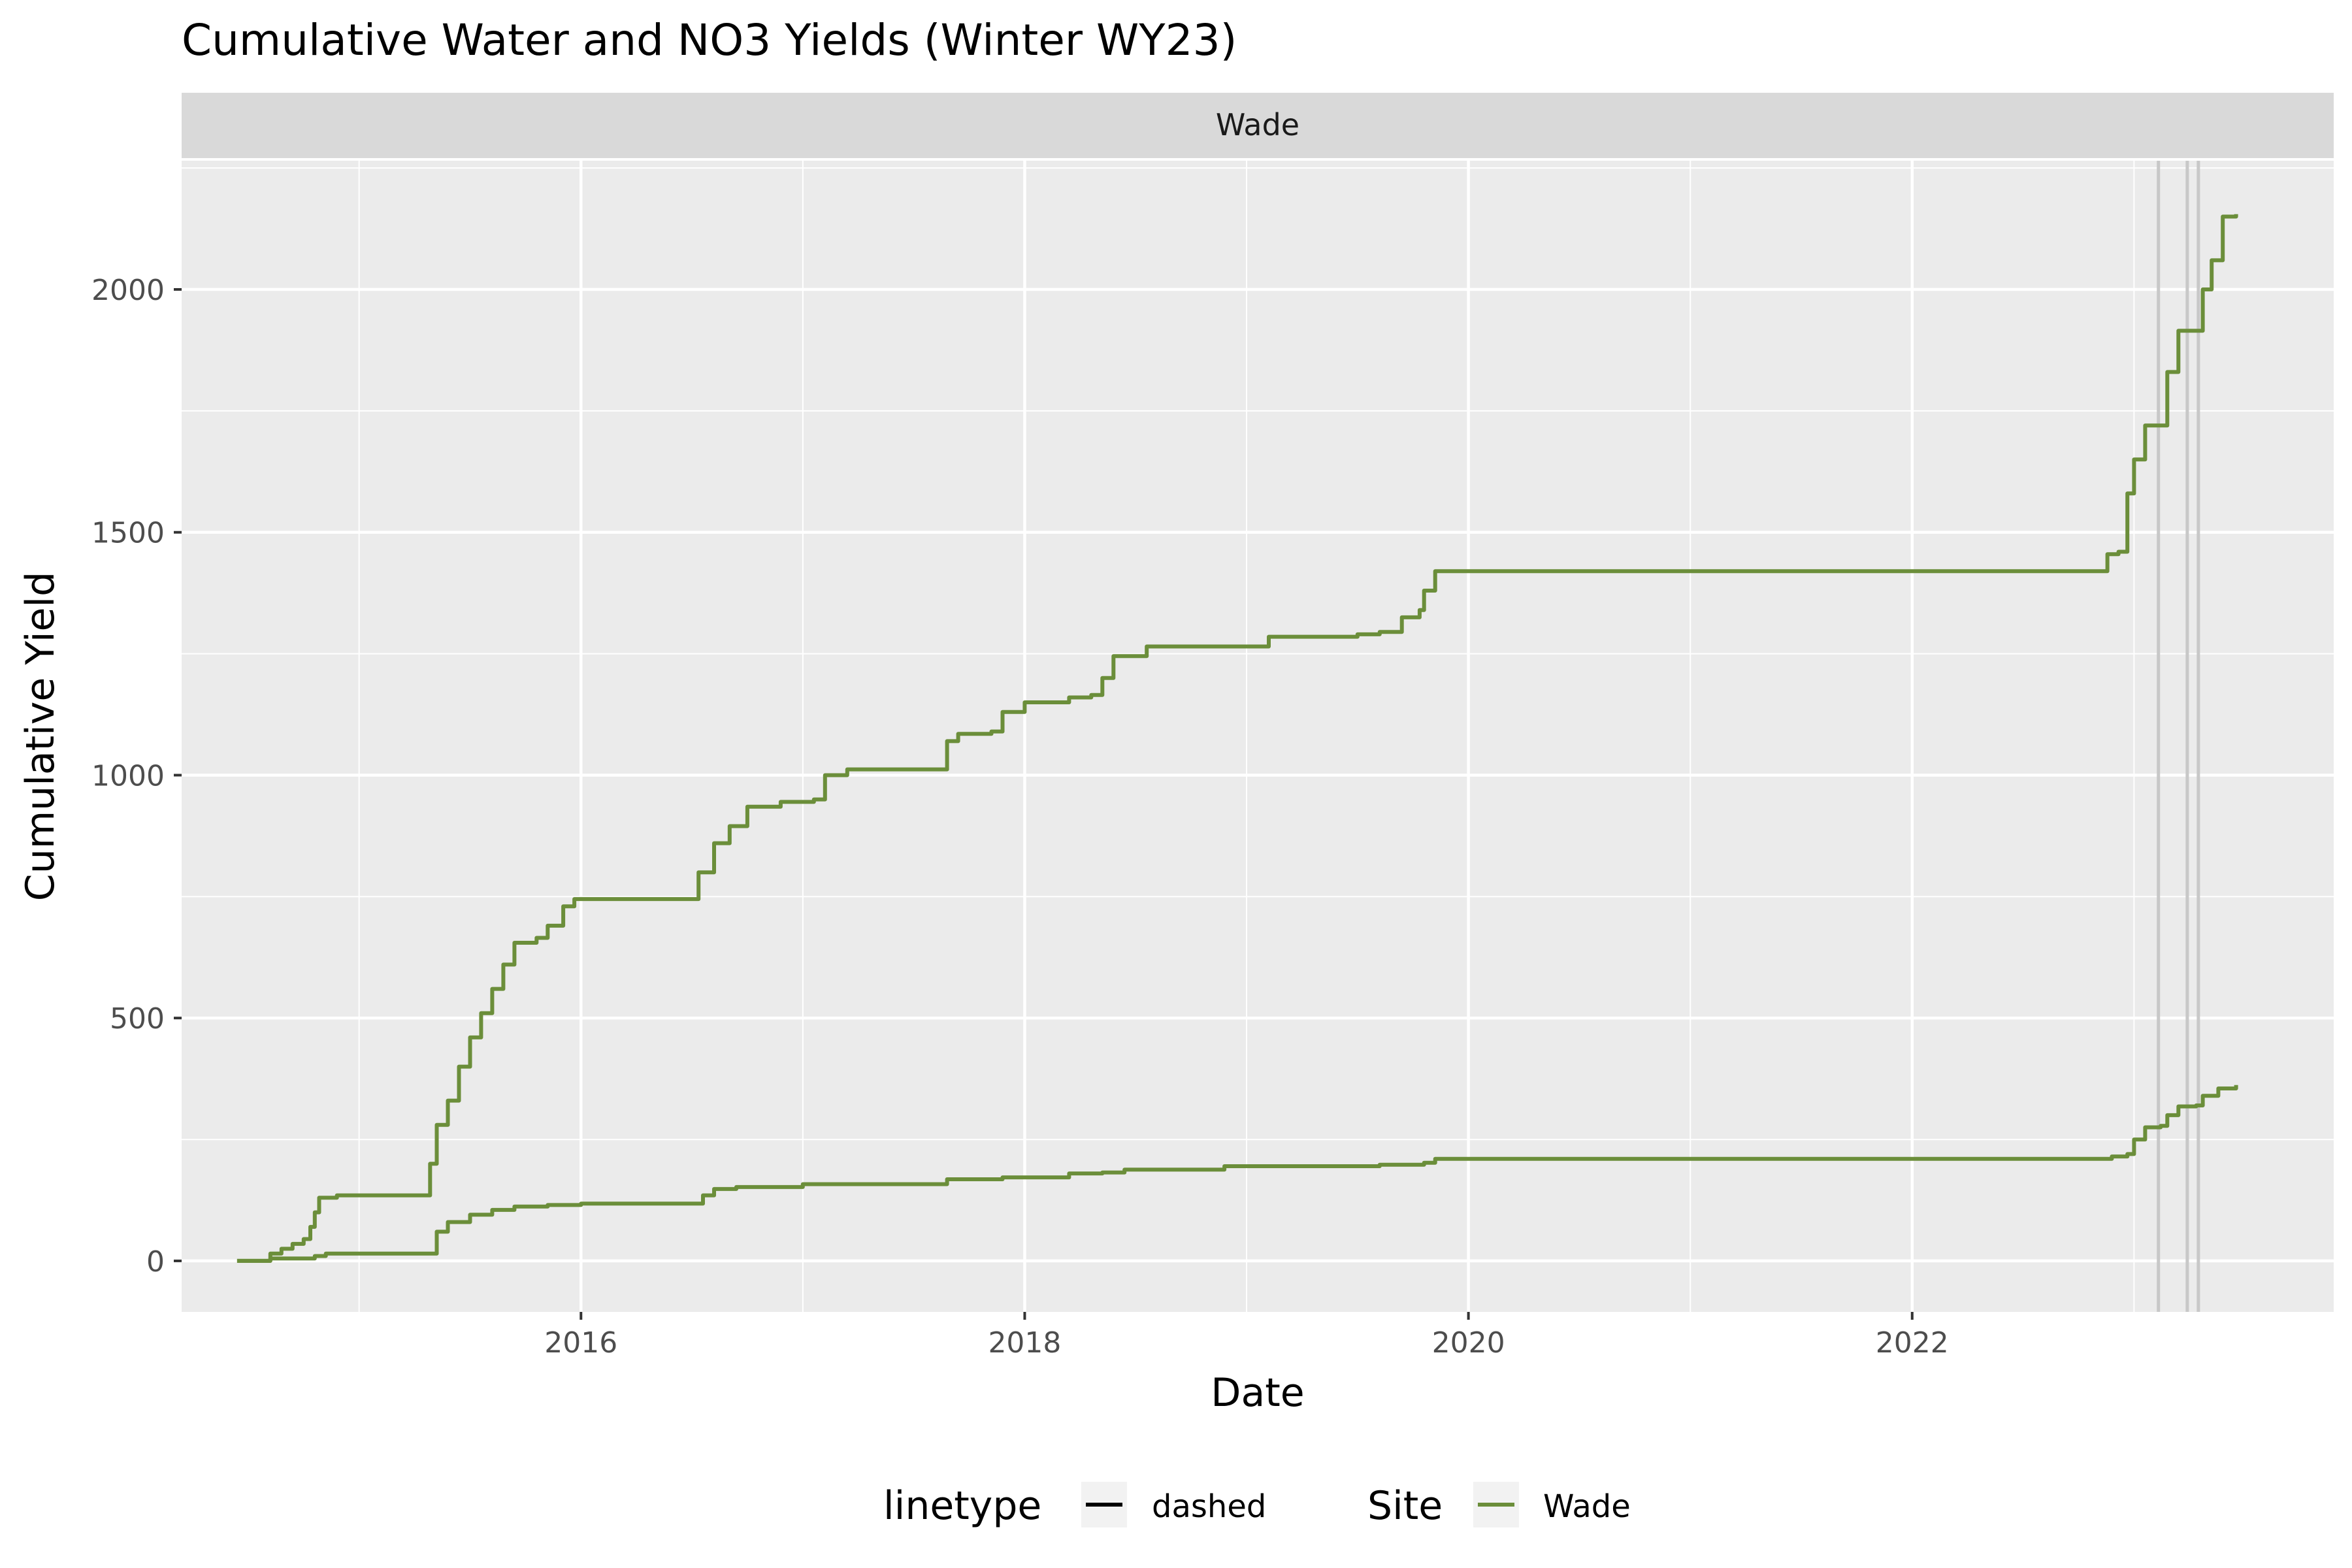 Image resolution: width=2352 pixels, height=1568 pixels. Describe the element at coordinates (1246, 1336) in the screenshot. I see `x-axis: 2016 2018 2020 2022` at that location.